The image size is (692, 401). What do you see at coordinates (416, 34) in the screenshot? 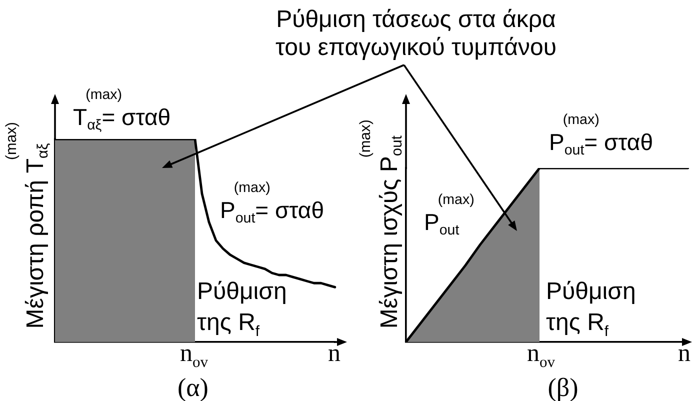
I see `text: Ρύθμιση τάσεως στα άκρα του επαγωγικού τυμπάνου` at bounding box center [416, 34].